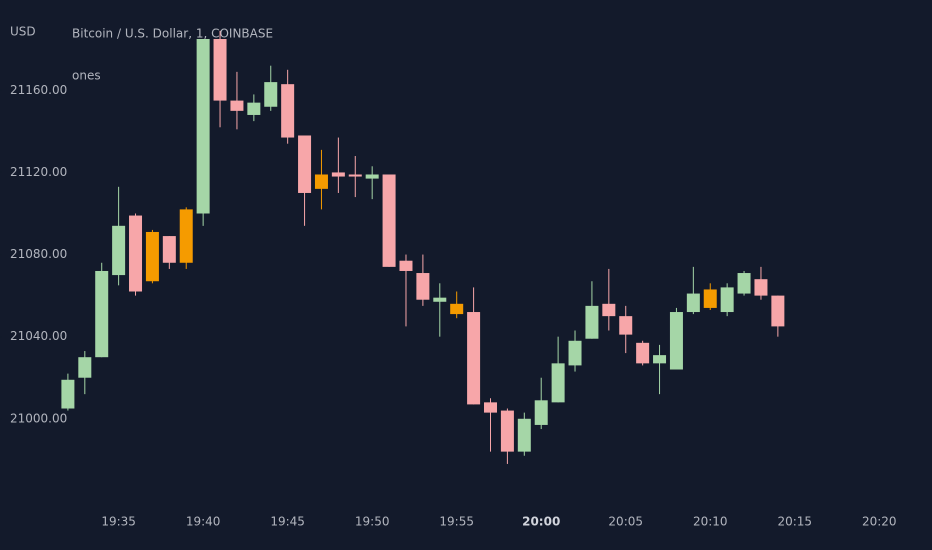  Describe the element at coordinates (794, 522) in the screenshot. I see `x-tick-label: 20:15` at that location.